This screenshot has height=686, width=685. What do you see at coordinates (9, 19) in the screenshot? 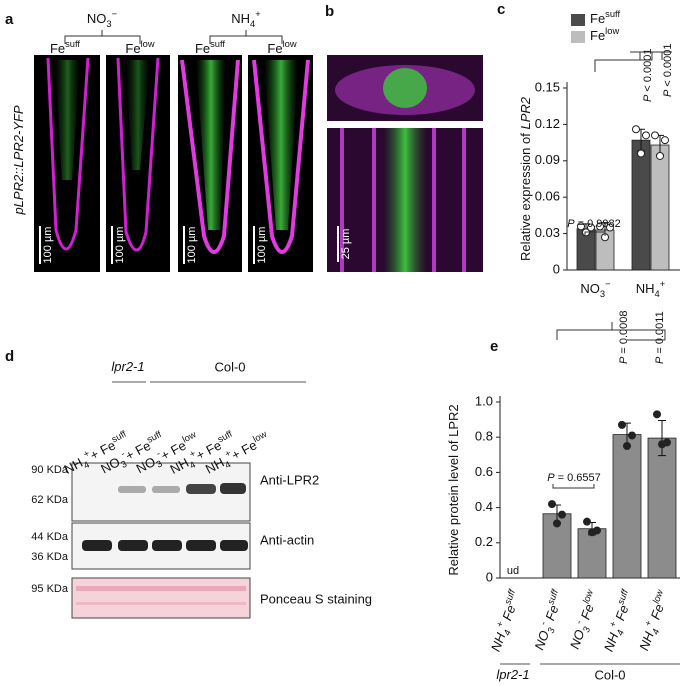
I see `panel-label: a` at bounding box center [9, 19].